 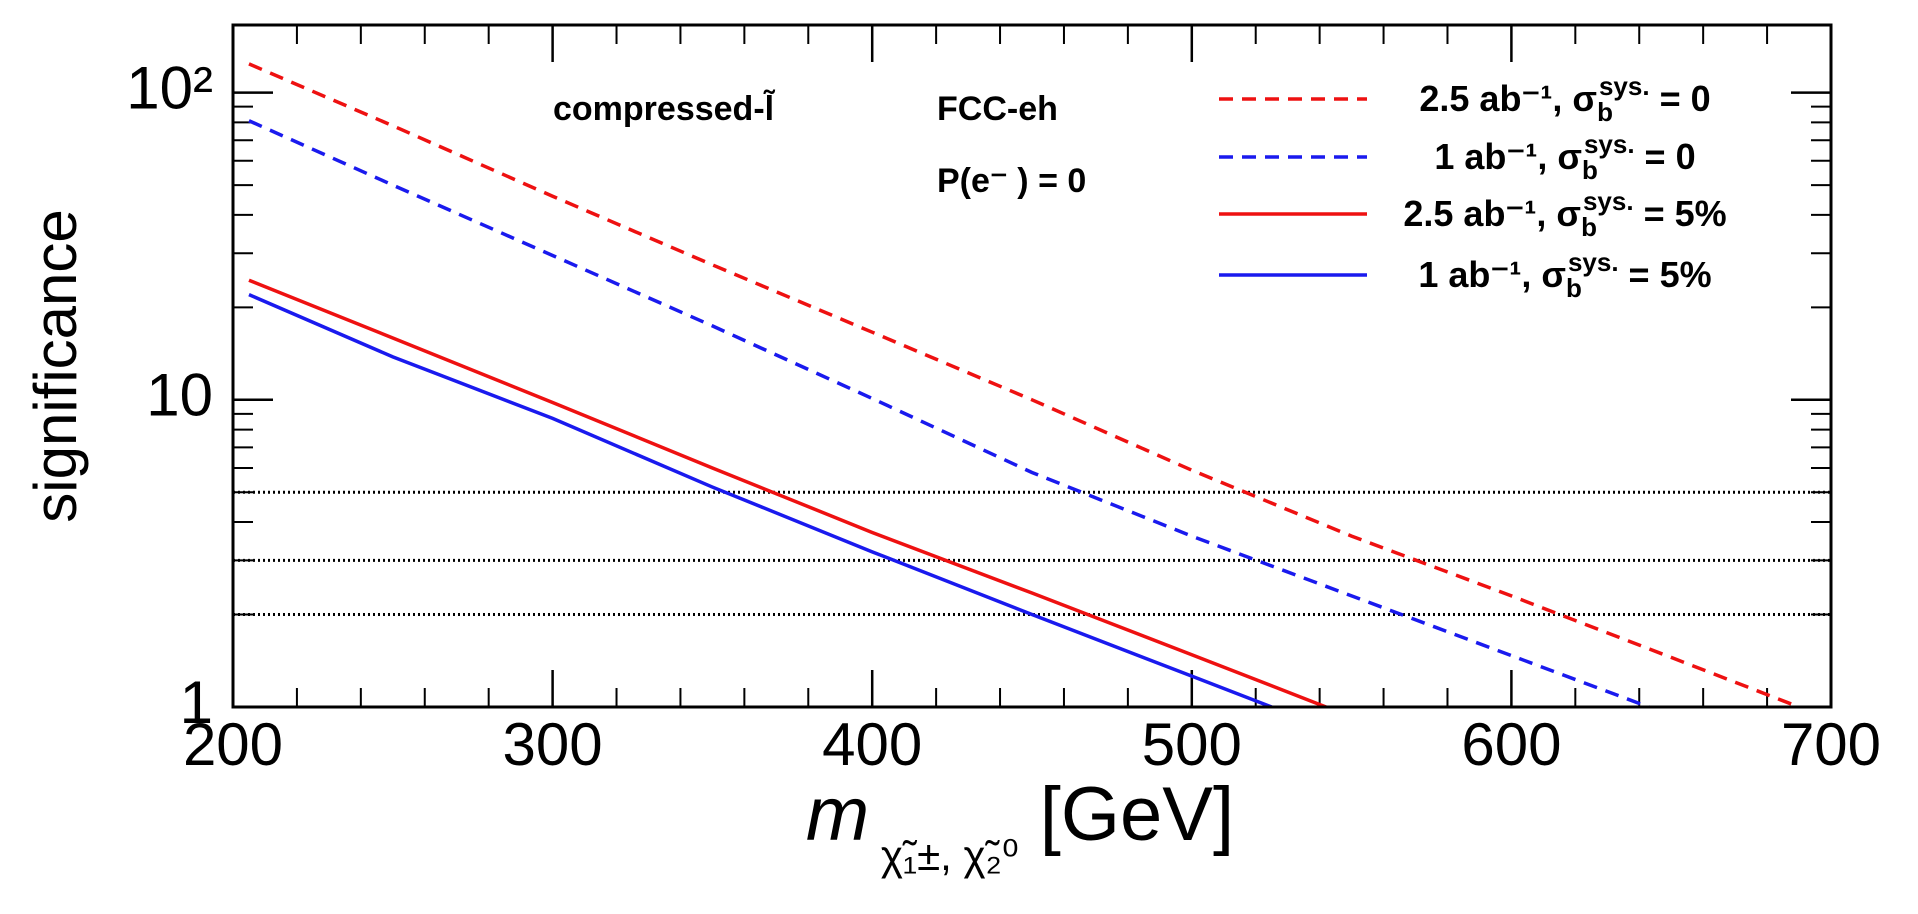 I want to click on x-tick-label: 500, so click(x=1192, y=744).